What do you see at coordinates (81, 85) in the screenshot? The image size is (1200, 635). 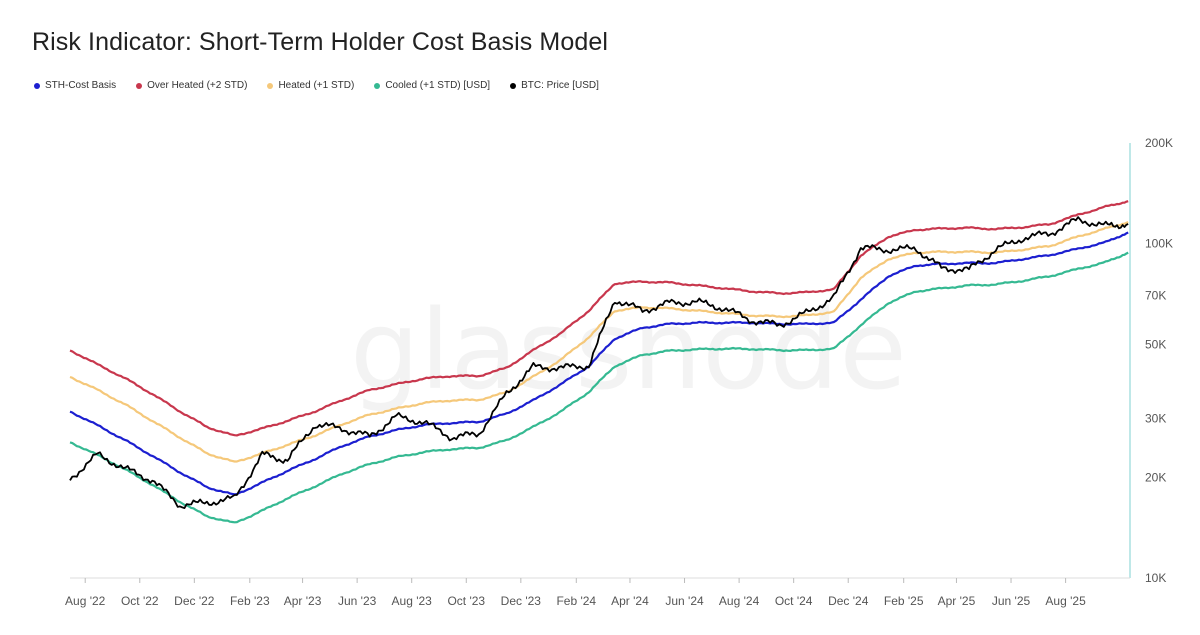 I see `legend-label: STH-Cost Basis` at bounding box center [81, 85].